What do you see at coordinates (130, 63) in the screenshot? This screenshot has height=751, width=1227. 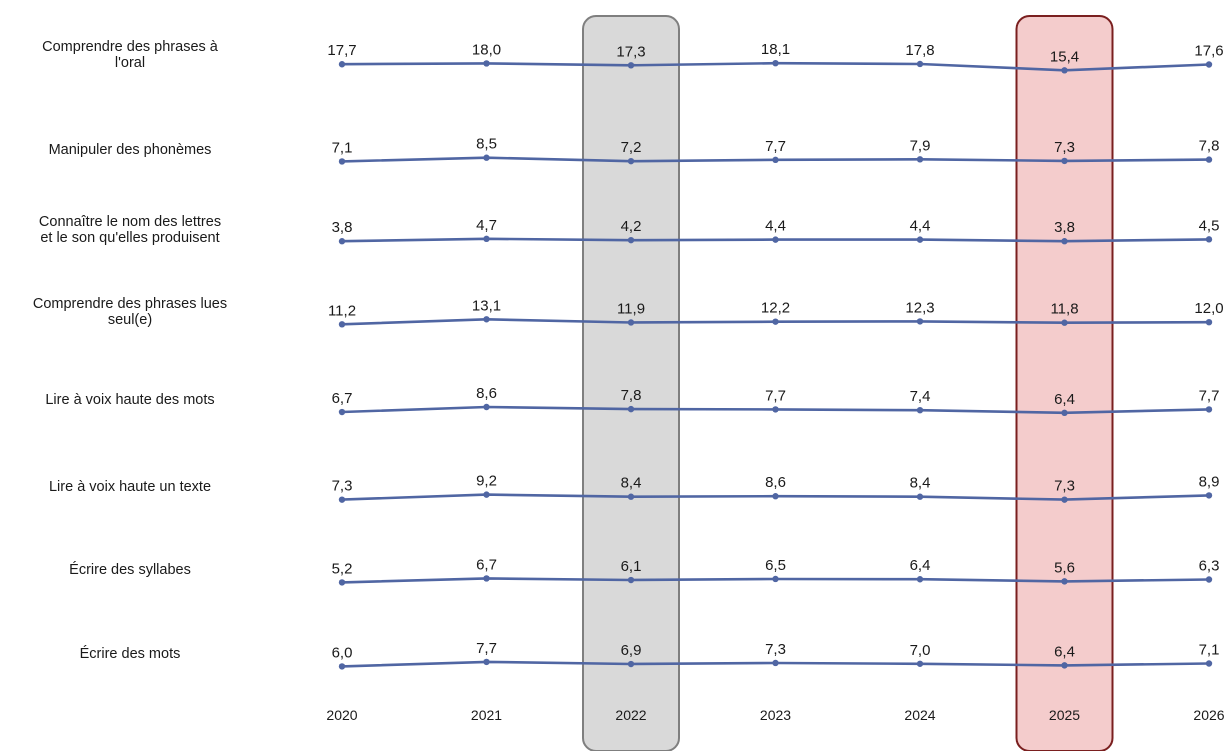 I see `row-label-1-line-2: l'oral` at bounding box center [130, 63].